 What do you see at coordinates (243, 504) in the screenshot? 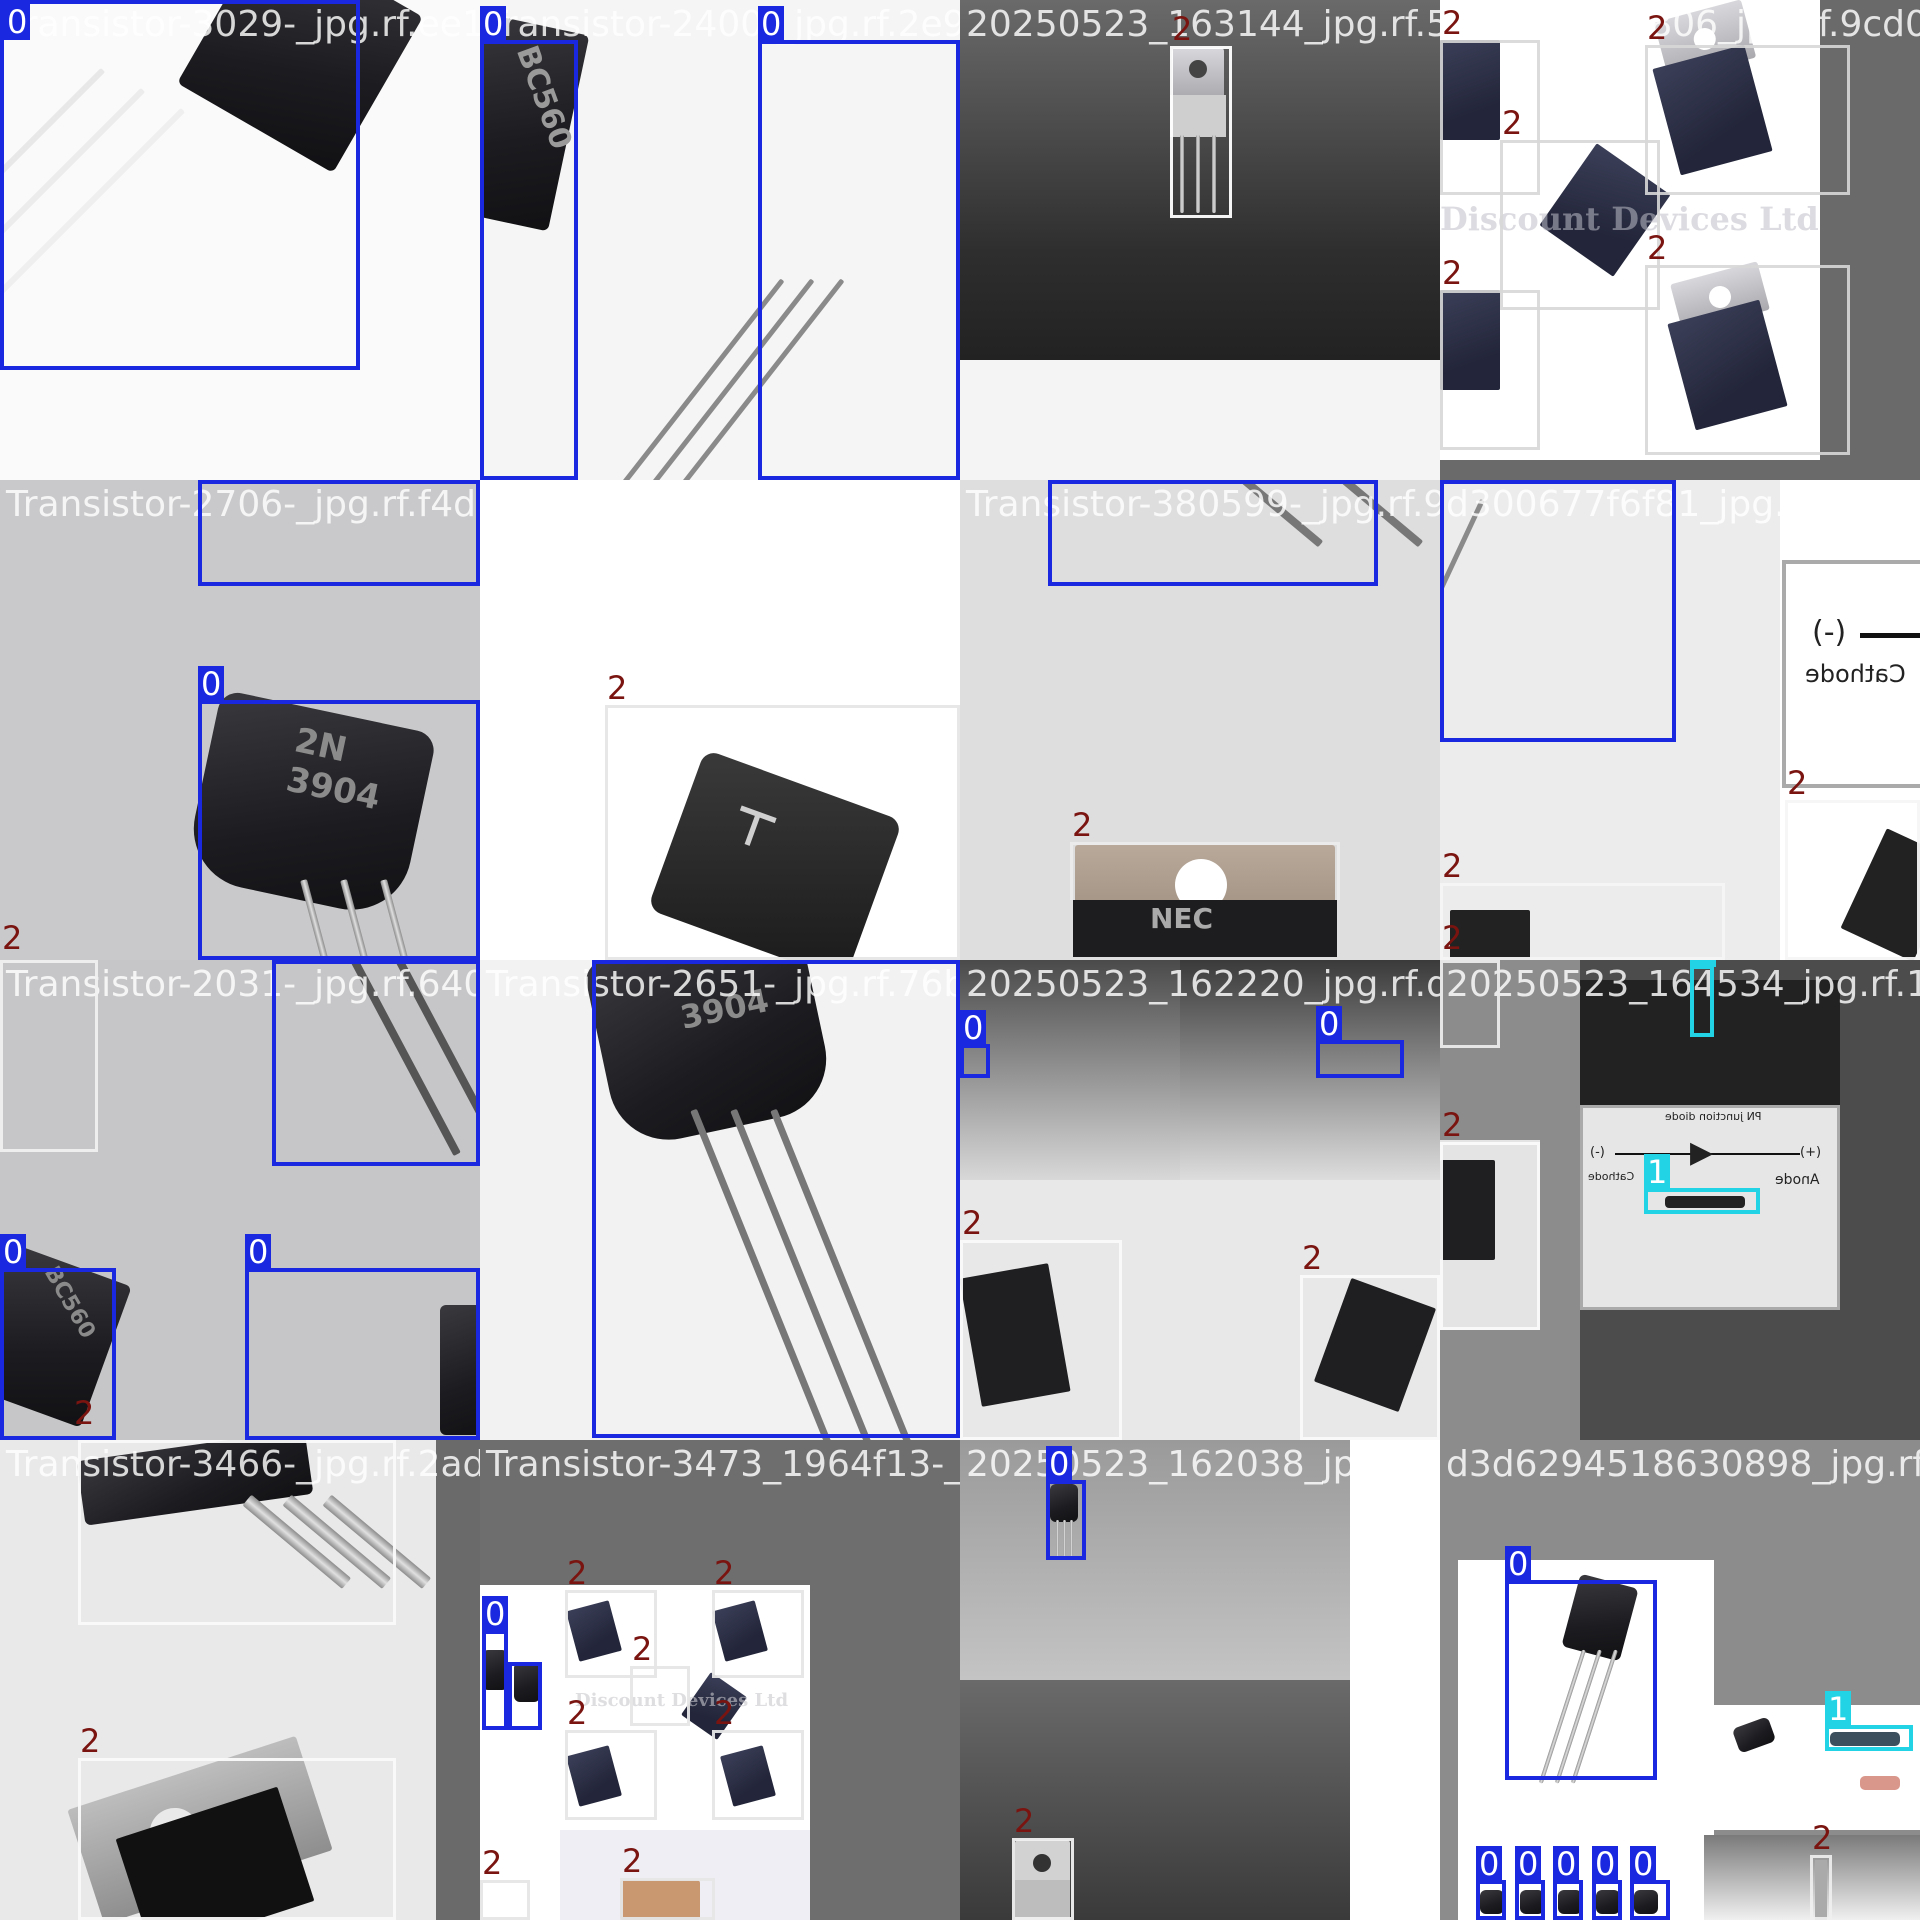
I see `tile-caption: Transistor-2706-_jpg.rf.f4de` at bounding box center [243, 504].